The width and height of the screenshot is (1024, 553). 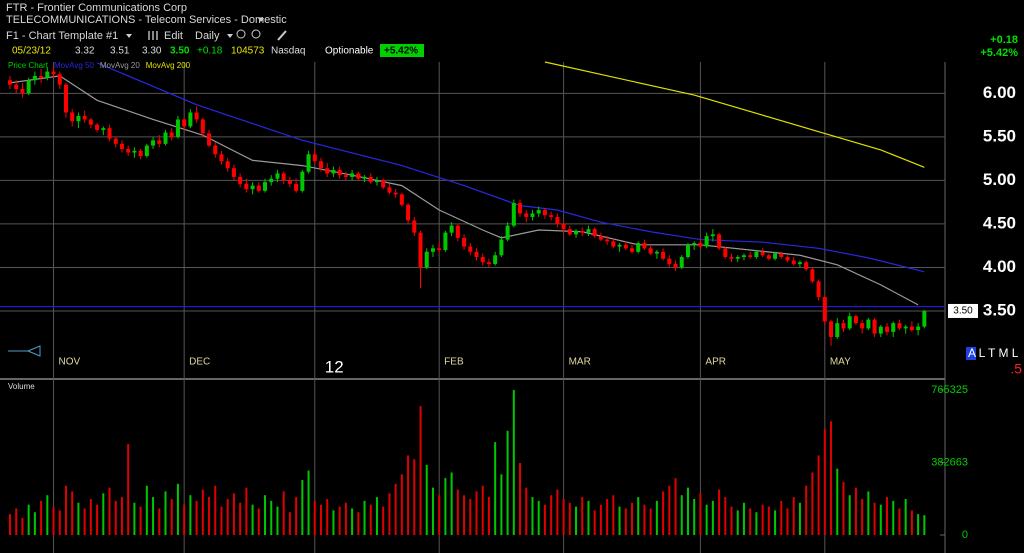 I want to click on x-tick-label: MAY, so click(x=840, y=362).